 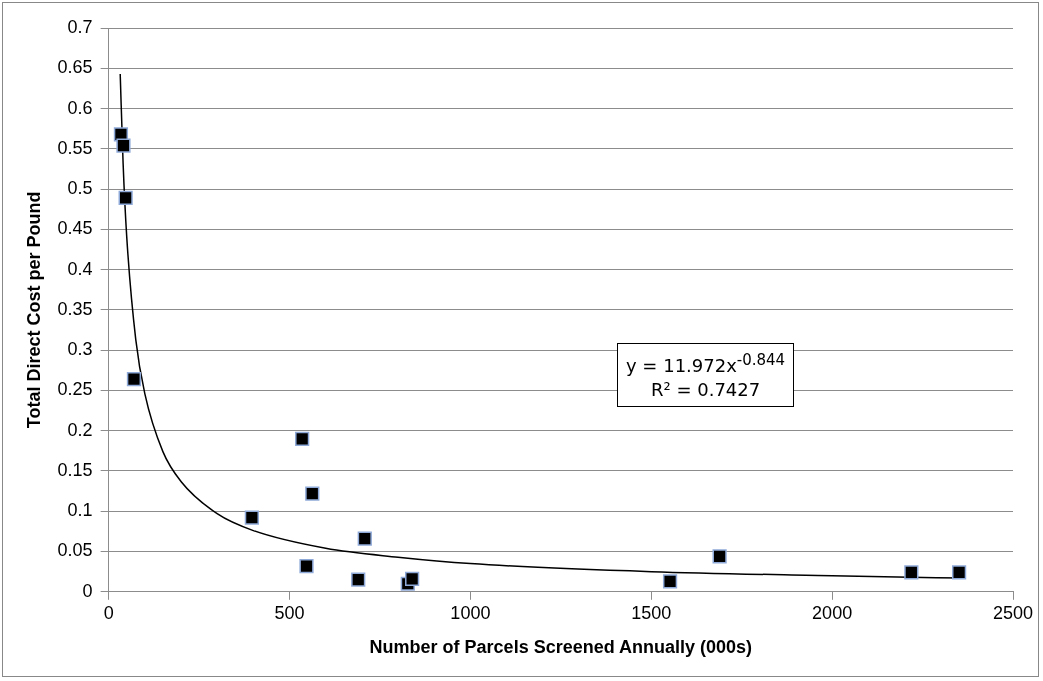 What do you see at coordinates (1013, 612) in the screenshot?
I see `x-tick-label: 2500` at bounding box center [1013, 612].